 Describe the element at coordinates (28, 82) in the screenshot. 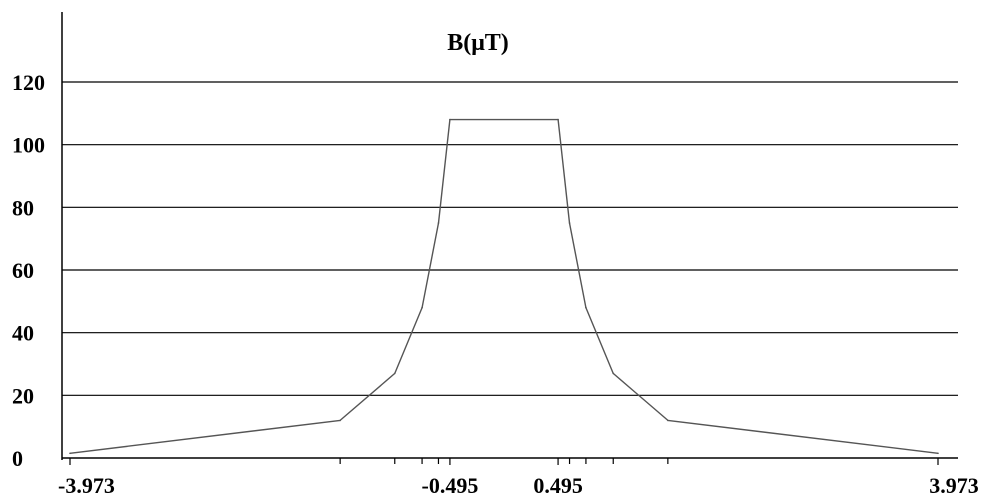

I see `y-tick-label: 120` at that location.